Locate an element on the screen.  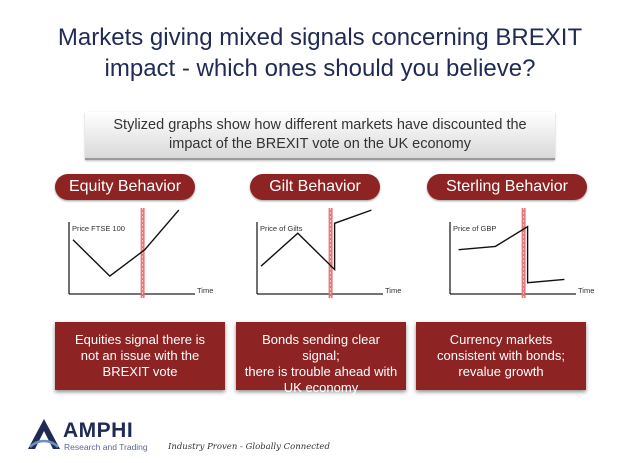
equity-card-line-2: not an issue with the is located at coordinates (140, 355).